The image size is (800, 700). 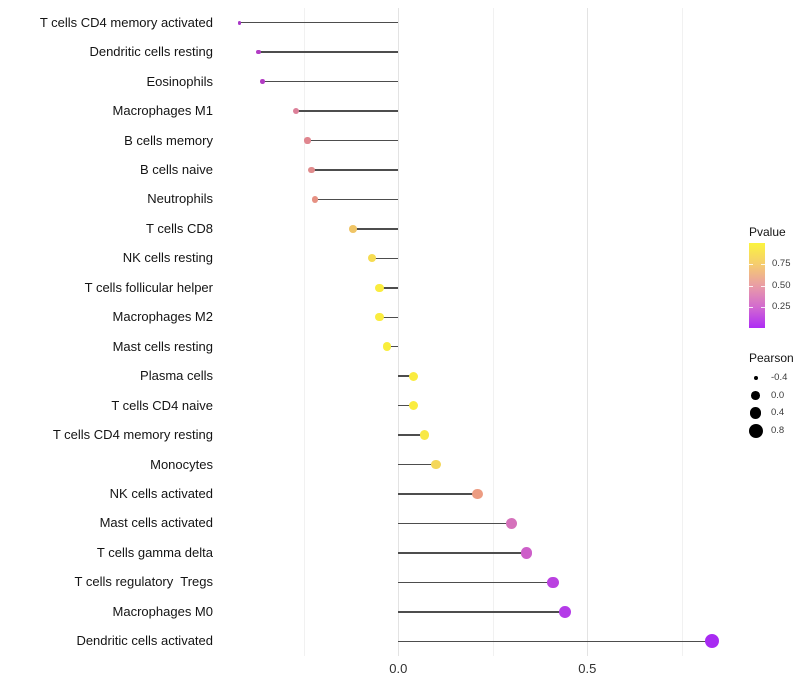 I want to click on pvalue-tick-label: 0.25, so click(x=781, y=306).